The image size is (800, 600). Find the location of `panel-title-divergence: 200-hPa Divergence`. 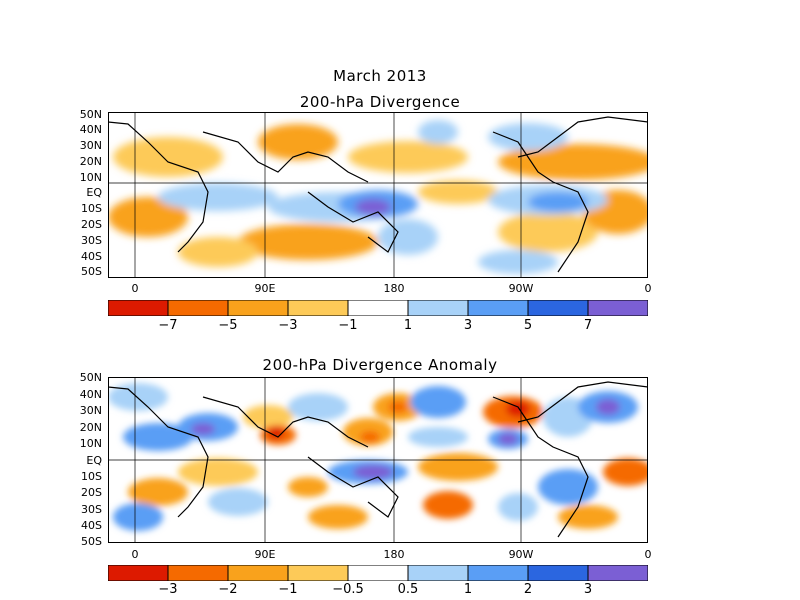

panel-title-divergence: 200-hPa Divergence is located at coordinates (380, 102).